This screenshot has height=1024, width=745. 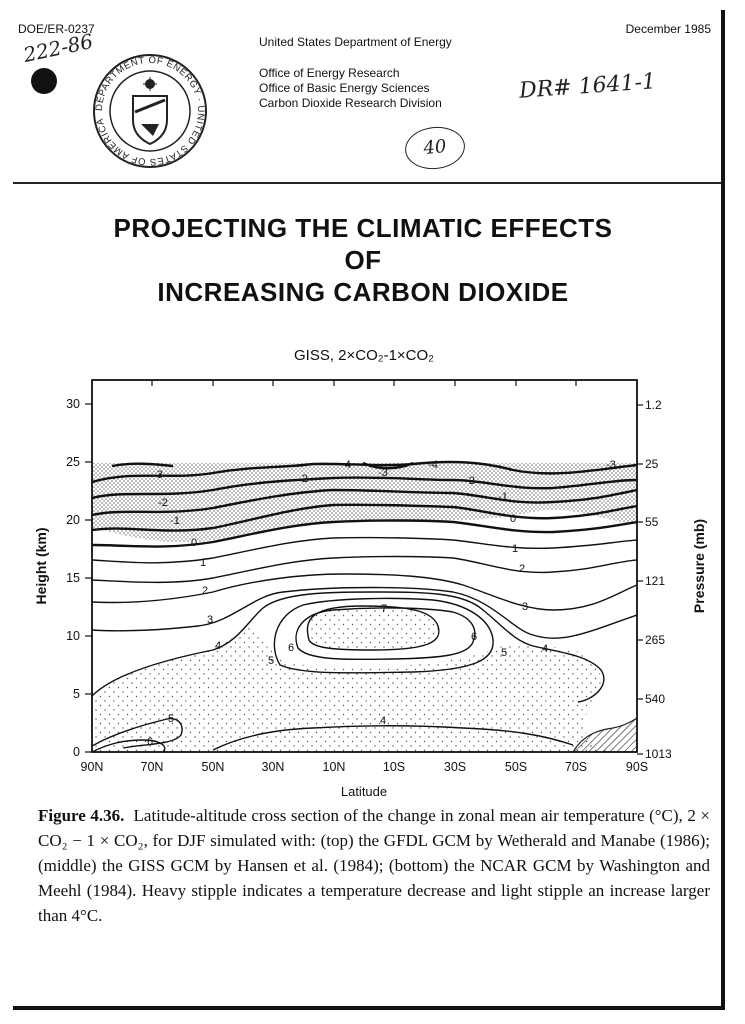 I want to click on decrease-stipple-region, so click(x=364, y=503).